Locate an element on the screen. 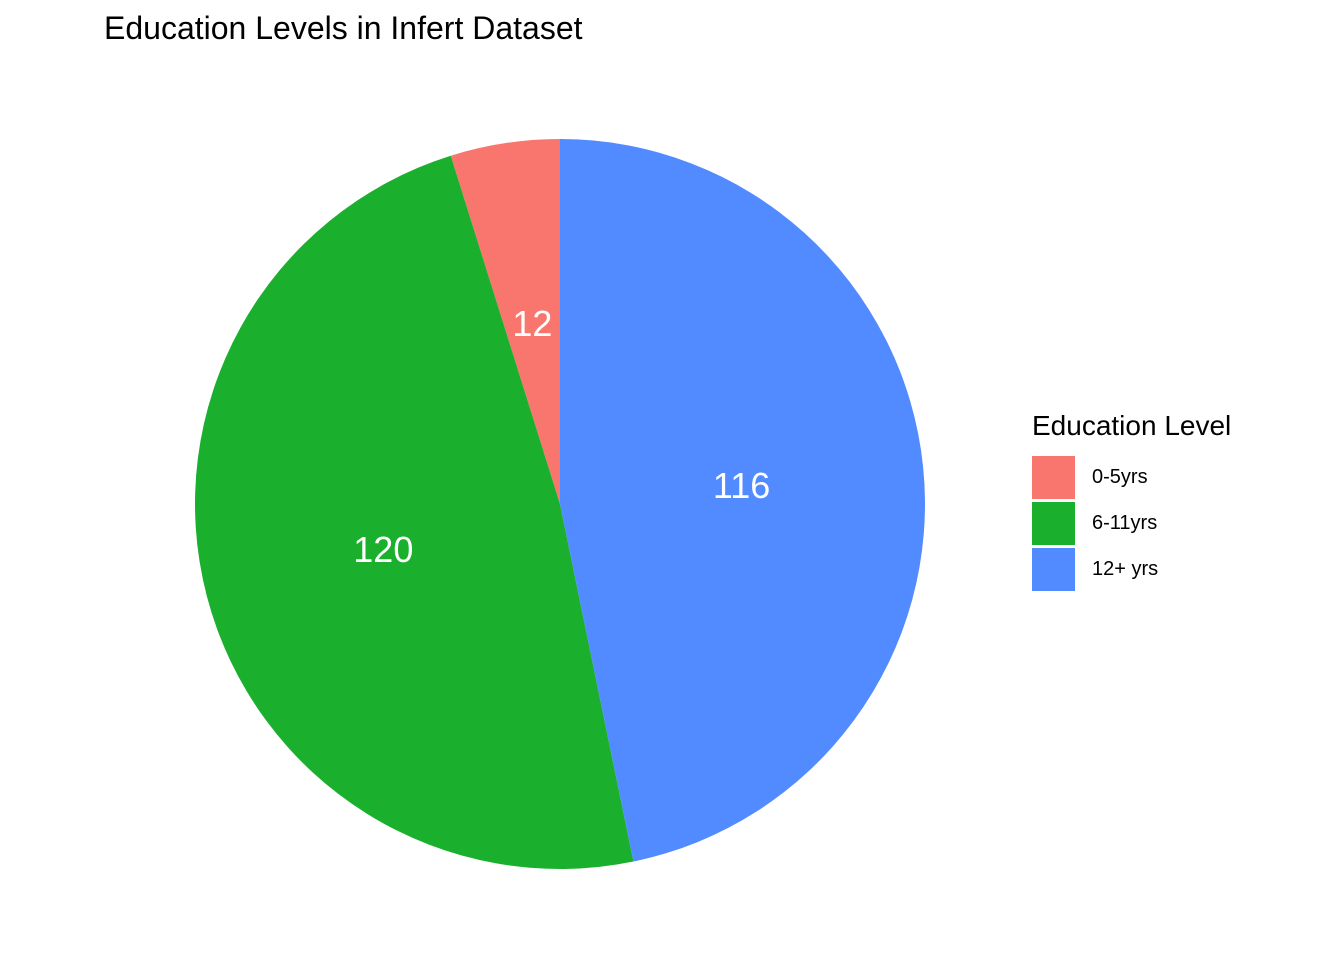 The height and width of the screenshot is (960, 1344). data-label-12-yrs: 116 is located at coordinates (741, 485).